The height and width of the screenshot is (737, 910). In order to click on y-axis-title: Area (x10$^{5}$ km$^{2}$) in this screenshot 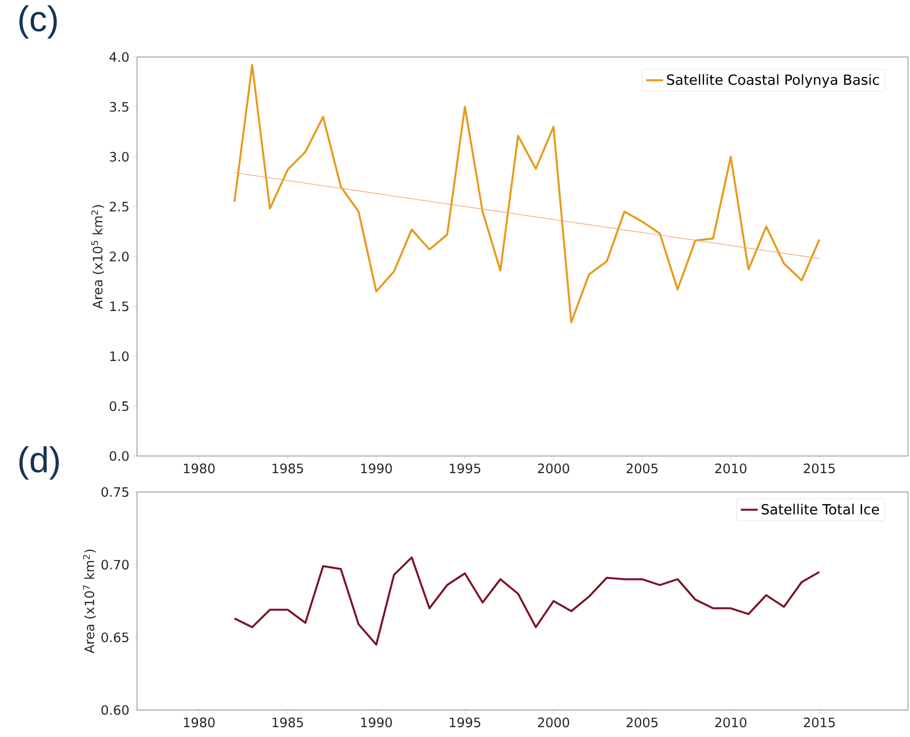, I will do `click(97, 257)`.